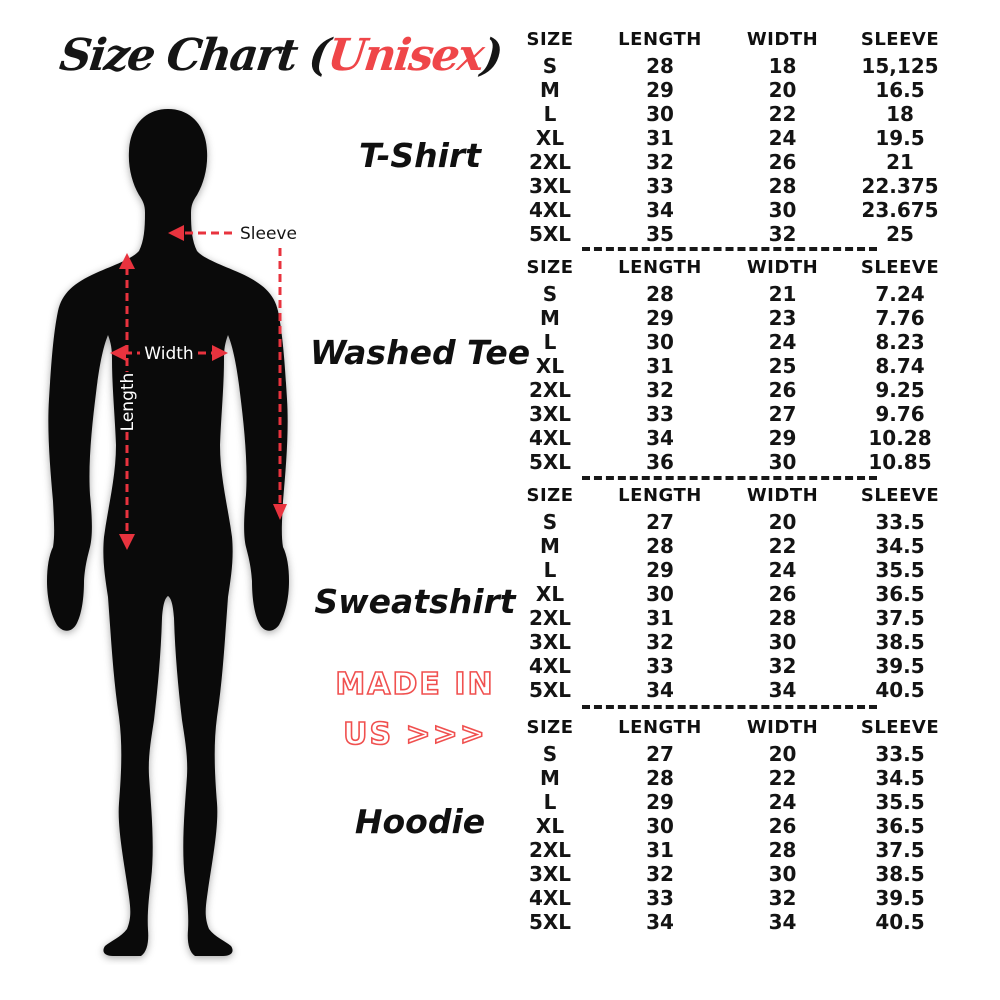 The image size is (1000, 1000). Describe the element at coordinates (900, 690) in the screenshot. I see `measurement-value: 40.5` at that location.